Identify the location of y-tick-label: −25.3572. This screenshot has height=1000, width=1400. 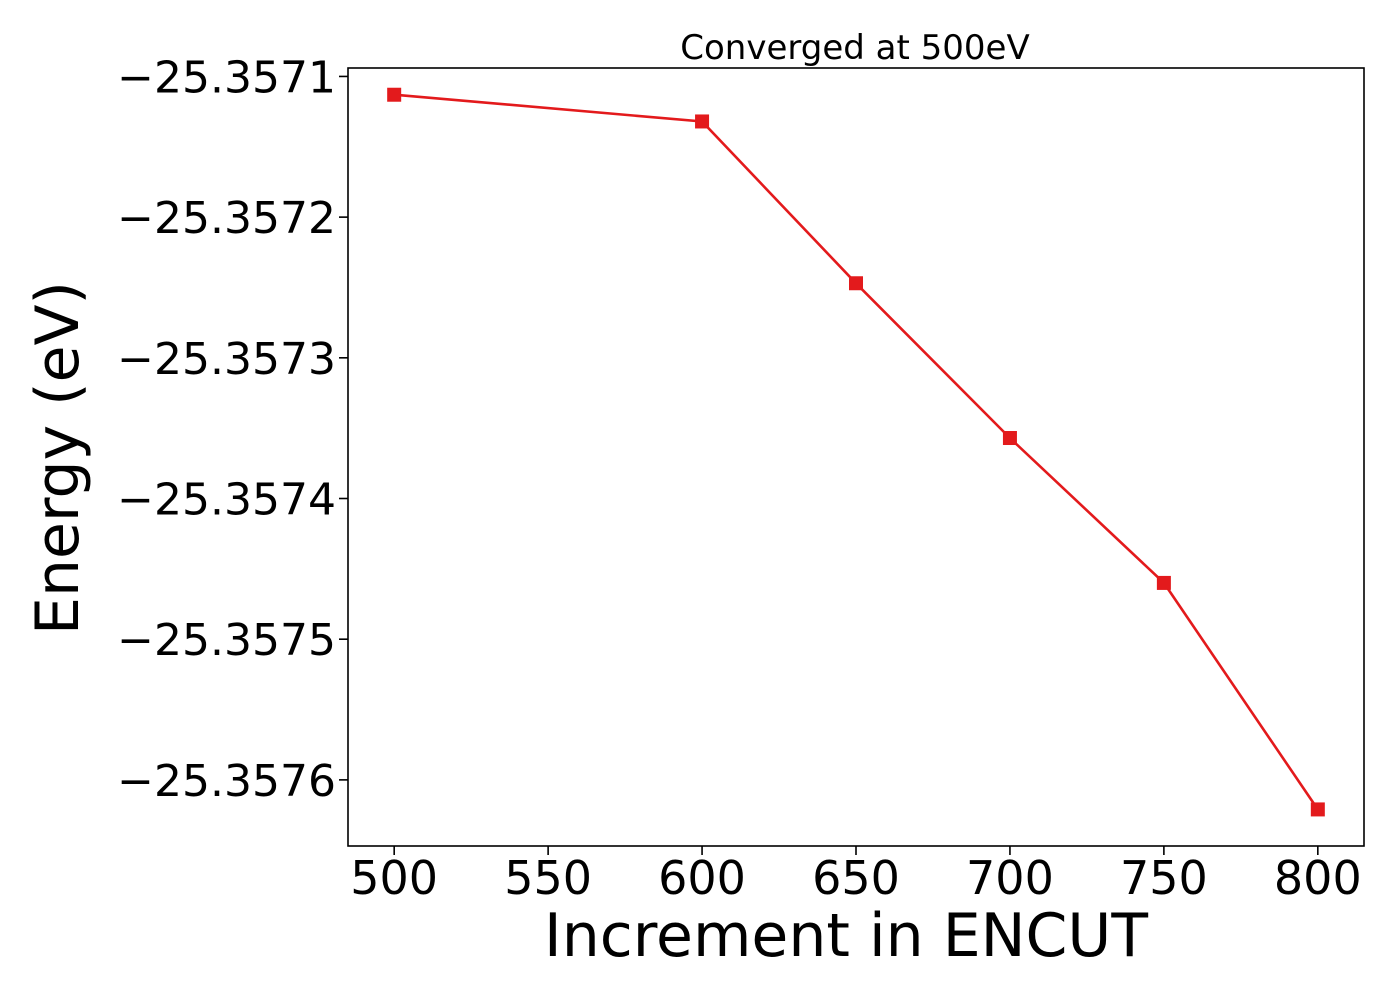
(226, 218).